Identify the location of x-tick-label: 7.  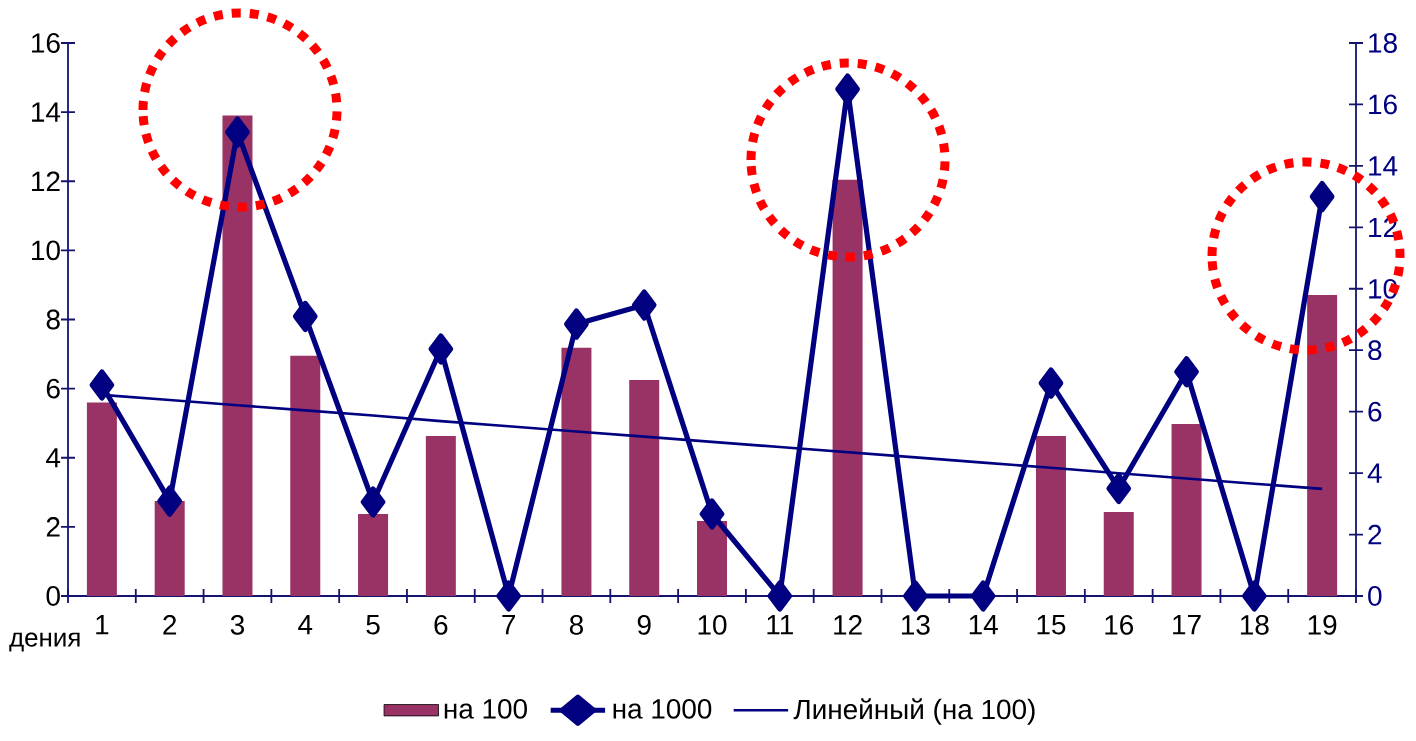
(509, 625).